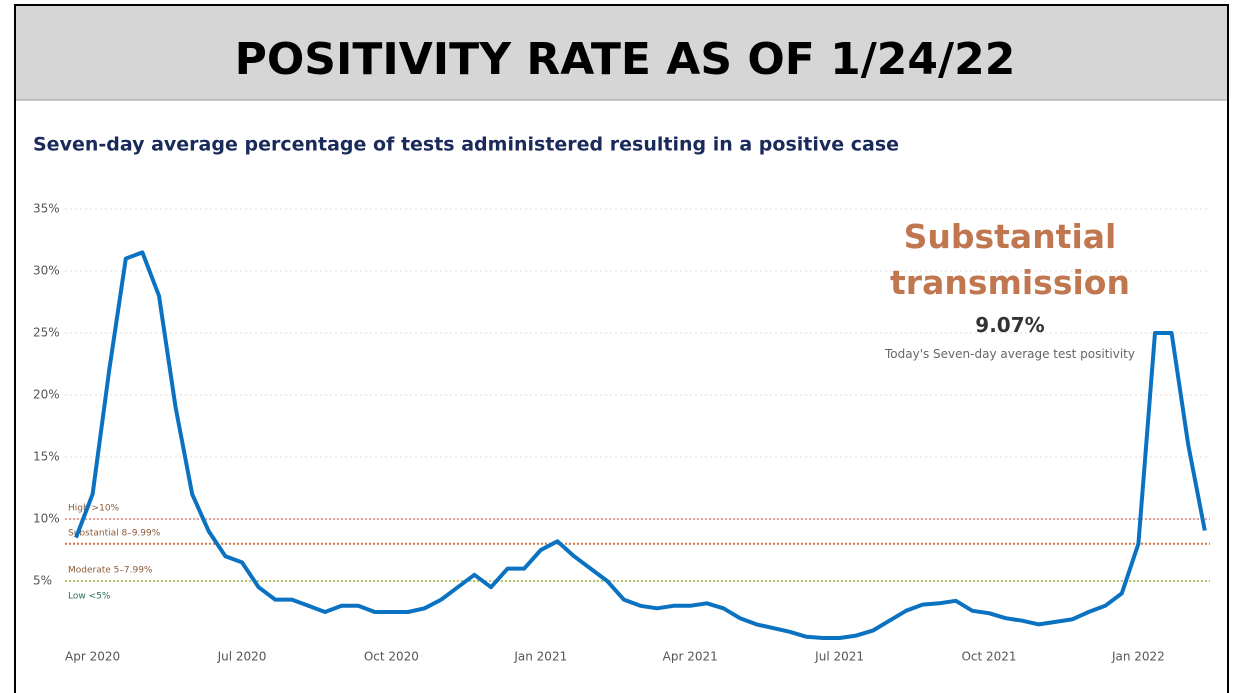  I want to click on kpi: 9.07%, so click(1010, 325).